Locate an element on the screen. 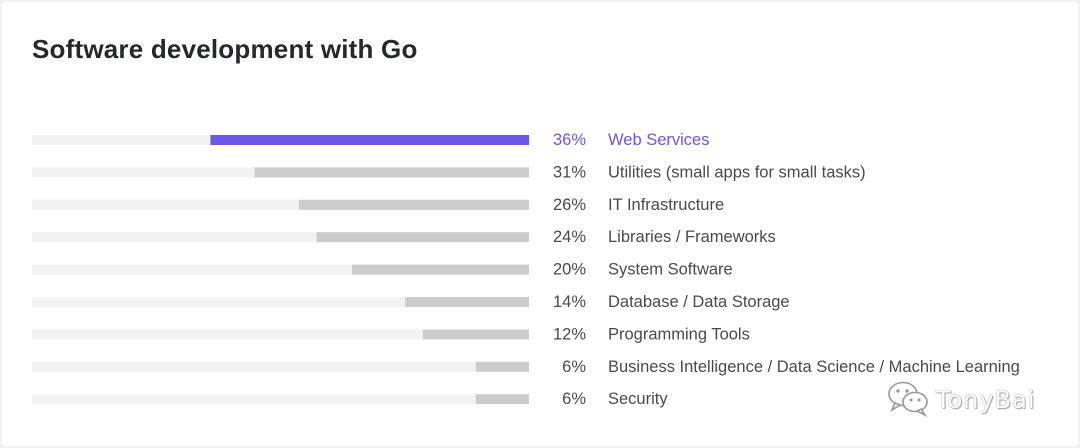 This screenshot has width=1080, height=448. value-label: 36% is located at coordinates (569, 140).